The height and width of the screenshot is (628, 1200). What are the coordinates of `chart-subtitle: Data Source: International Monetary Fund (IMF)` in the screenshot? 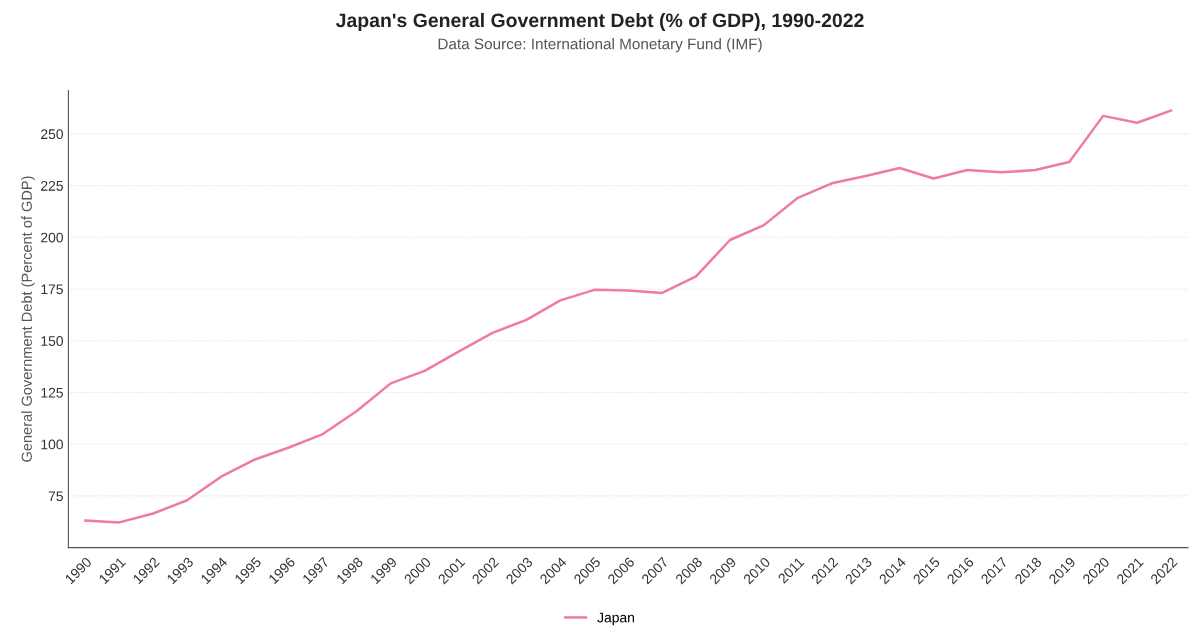 It's located at (600, 45).